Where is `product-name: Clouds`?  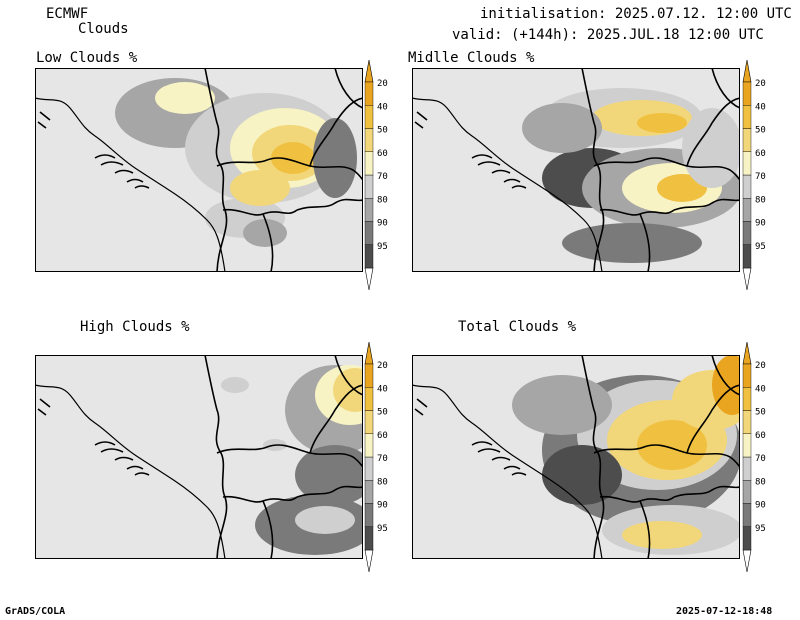
product-name: Clouds is located at coordinates (103, 29).